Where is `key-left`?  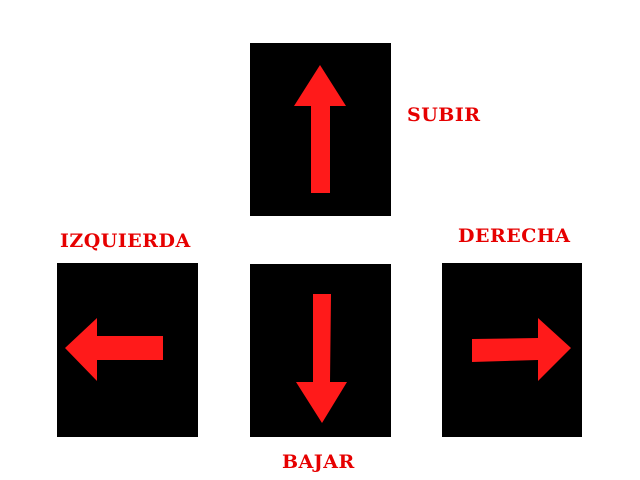
key-left is located at coordinates (127, 350).